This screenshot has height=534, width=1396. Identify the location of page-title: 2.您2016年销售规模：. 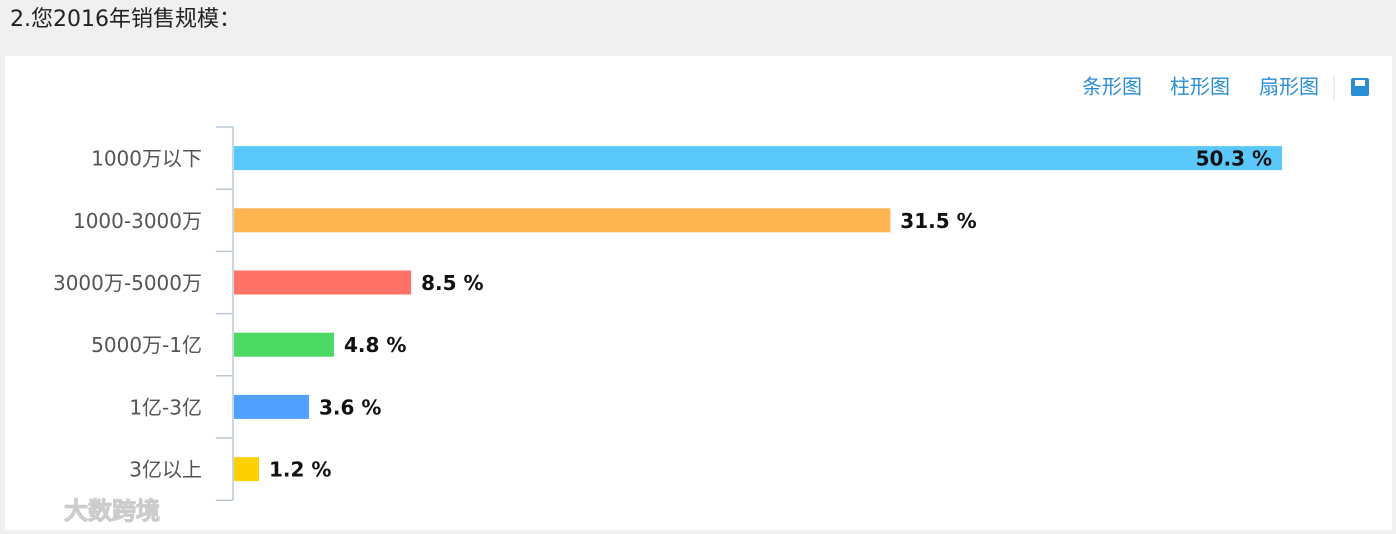
(125, 19).